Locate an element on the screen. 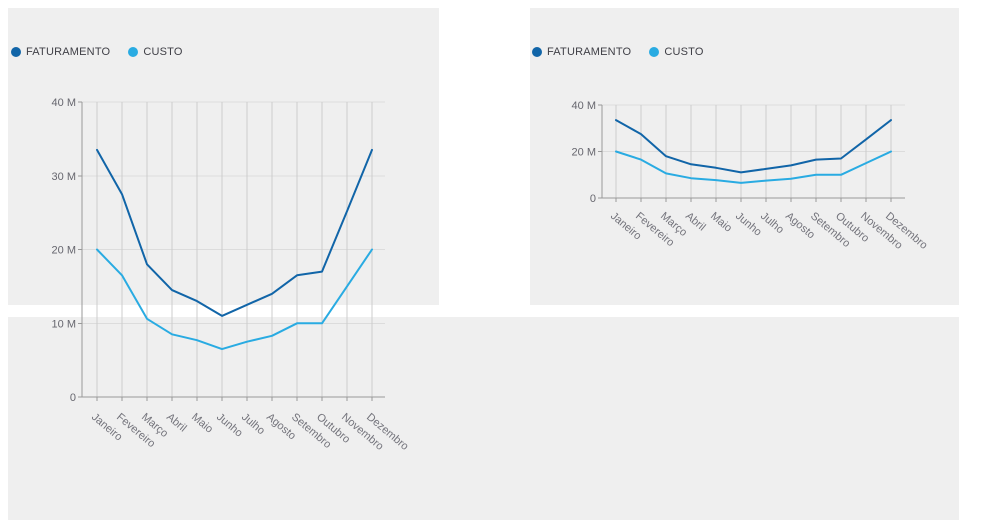  left-chart-legend: FATURAMENTO CUSTO is located at coordinates (97, 52).